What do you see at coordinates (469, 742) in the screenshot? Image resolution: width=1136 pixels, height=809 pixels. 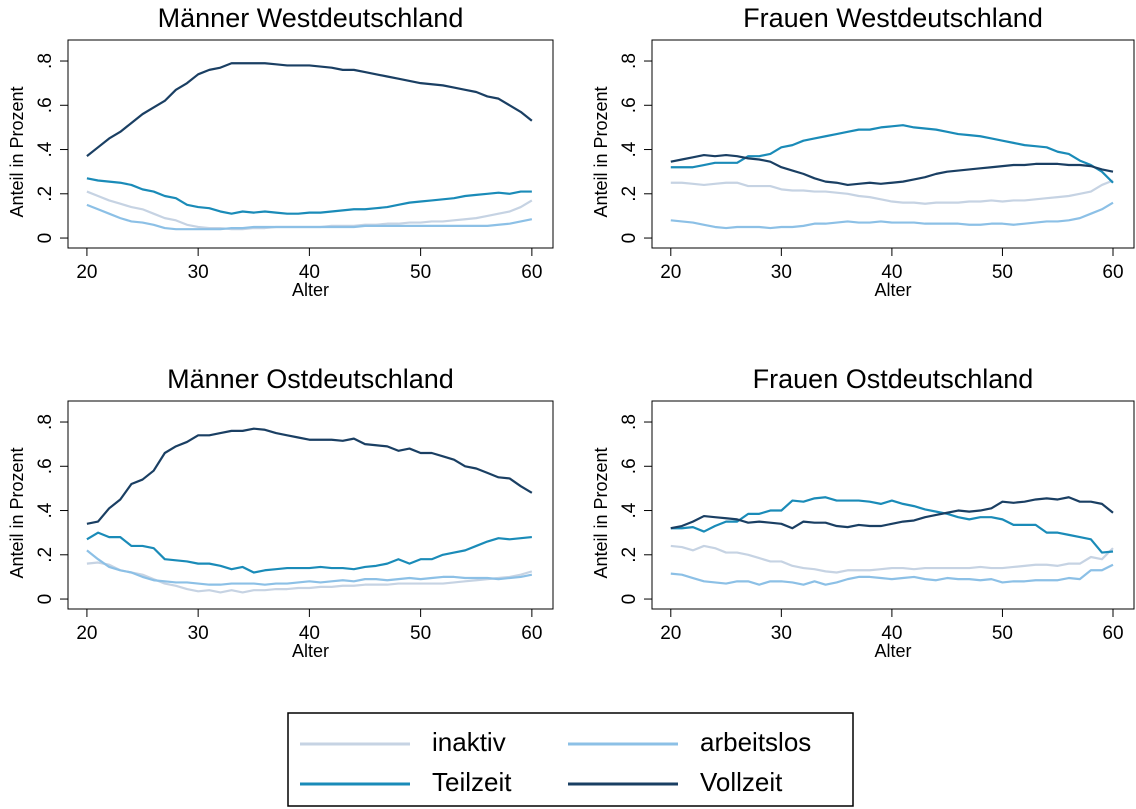 I see `legend-label: inaktiv` at bounding box center [469, 742].